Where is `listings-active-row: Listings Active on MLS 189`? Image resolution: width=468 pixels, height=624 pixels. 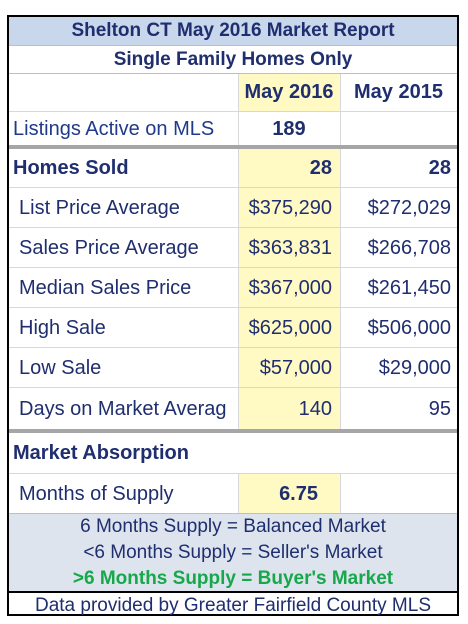
listings-active-row: Listings Active on MLS 189 is located at coordinates (233, 128).